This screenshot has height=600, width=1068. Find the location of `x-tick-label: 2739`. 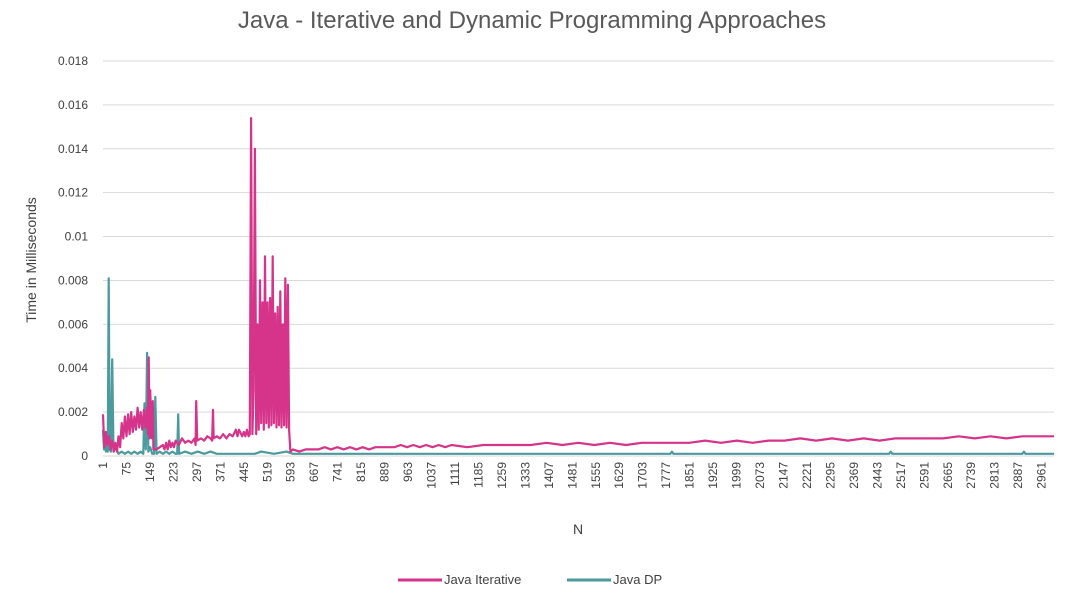

x-tick-label: 2739 is located at coordinates (971, 475).